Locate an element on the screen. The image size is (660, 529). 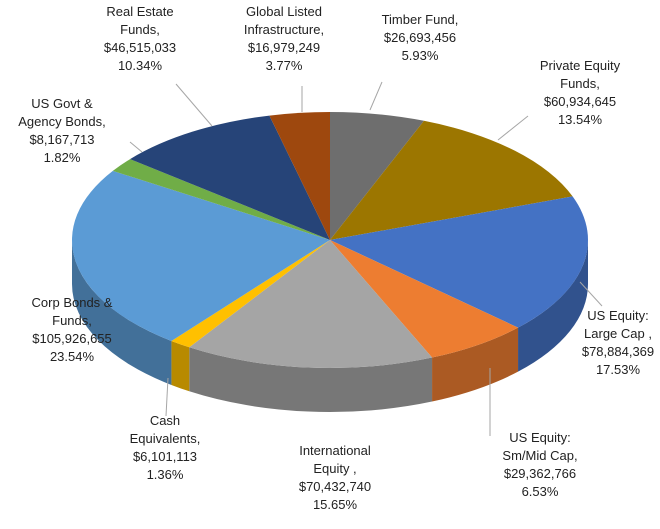
value-label: $16,979,249 is located at coordinates (284, 47).